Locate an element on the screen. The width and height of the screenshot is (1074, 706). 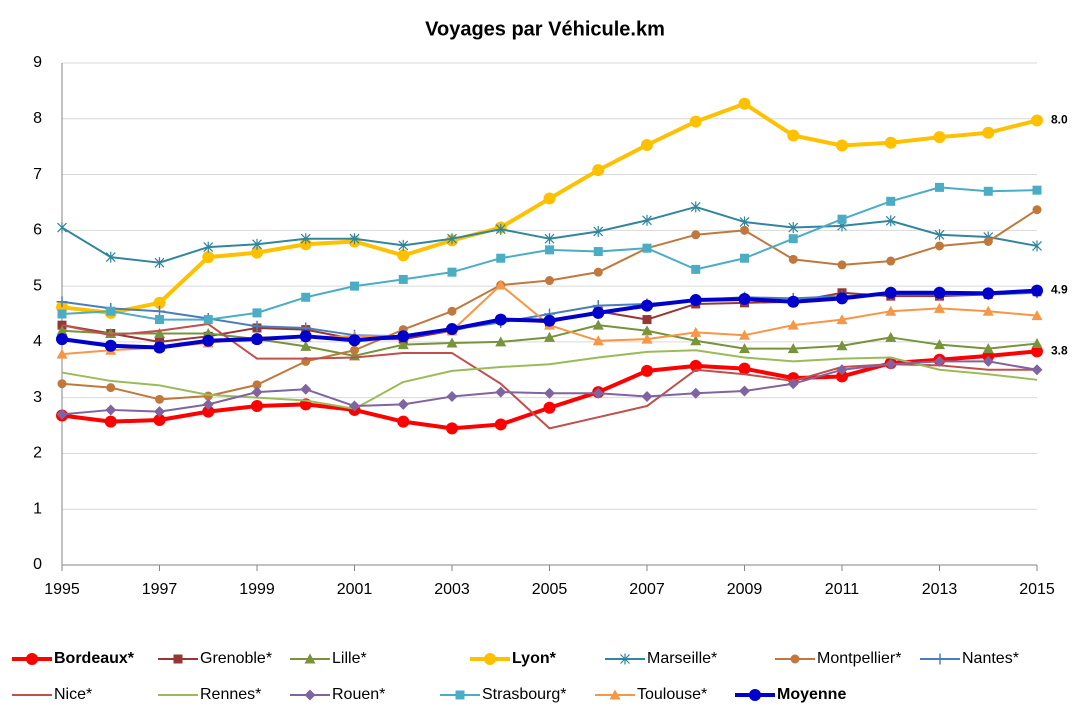
legend-entry: Lille* is located at coordinates (328, 658).